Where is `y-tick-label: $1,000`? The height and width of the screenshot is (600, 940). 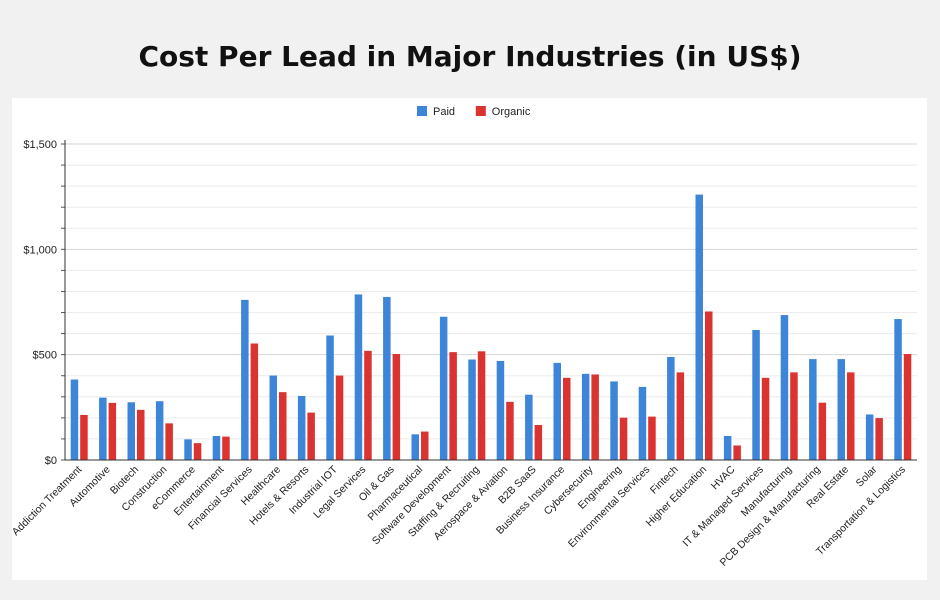
y-tick-label: $1,000 is located at coordinates (40, 250).